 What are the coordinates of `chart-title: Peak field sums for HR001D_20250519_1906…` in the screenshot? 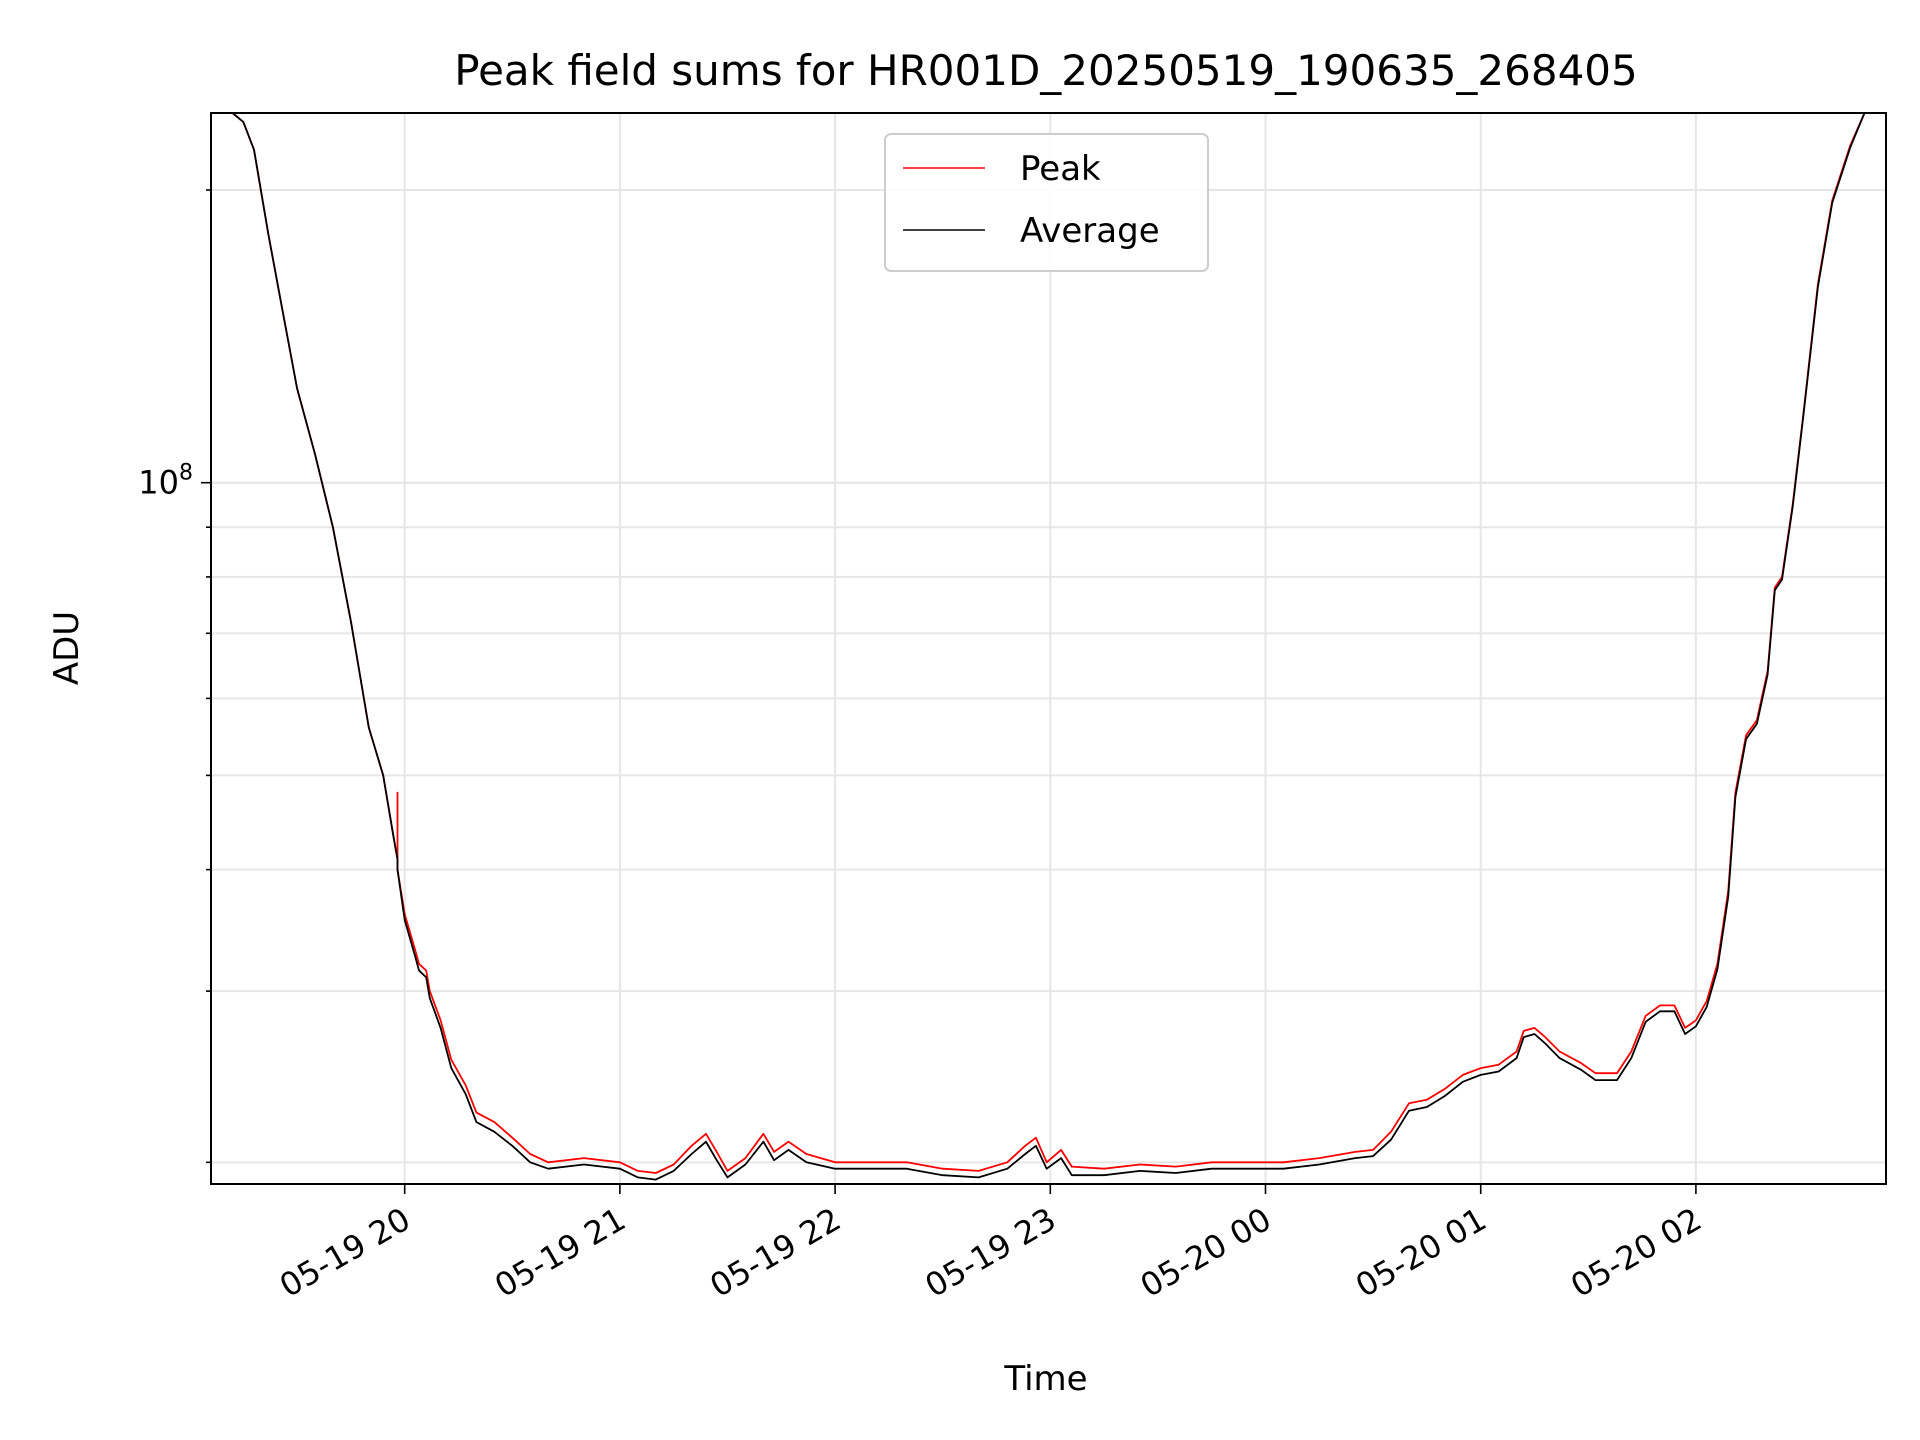 It's located at (1046, 70).